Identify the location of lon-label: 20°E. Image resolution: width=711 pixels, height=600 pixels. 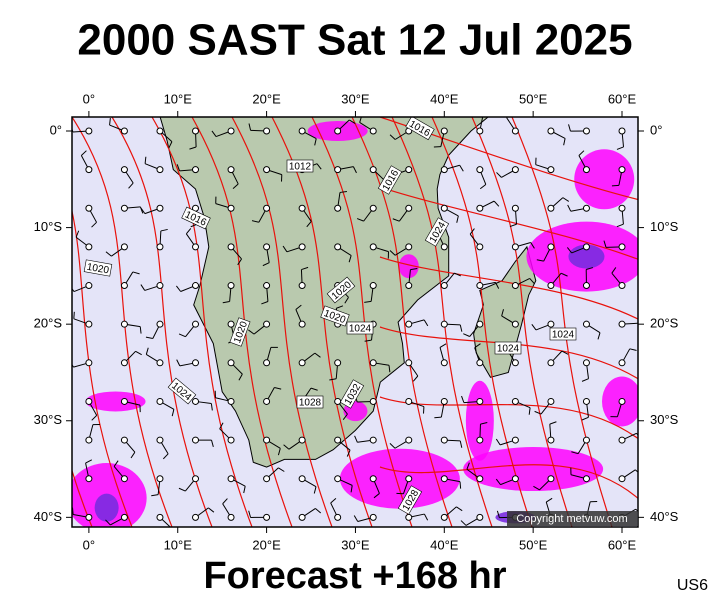
(266, 98).